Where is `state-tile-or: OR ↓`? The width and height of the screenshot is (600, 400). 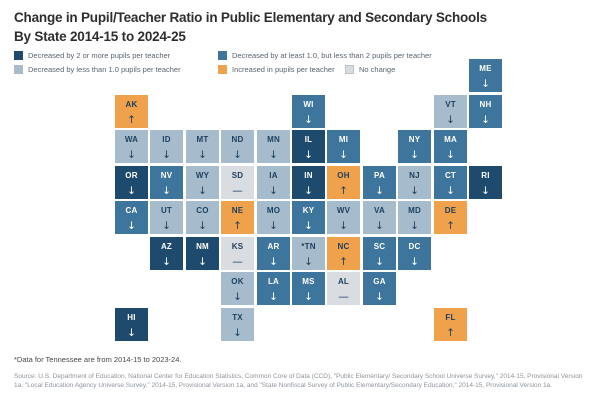 state-tile-or: OR ↓ is located at coordinates (131, 182).